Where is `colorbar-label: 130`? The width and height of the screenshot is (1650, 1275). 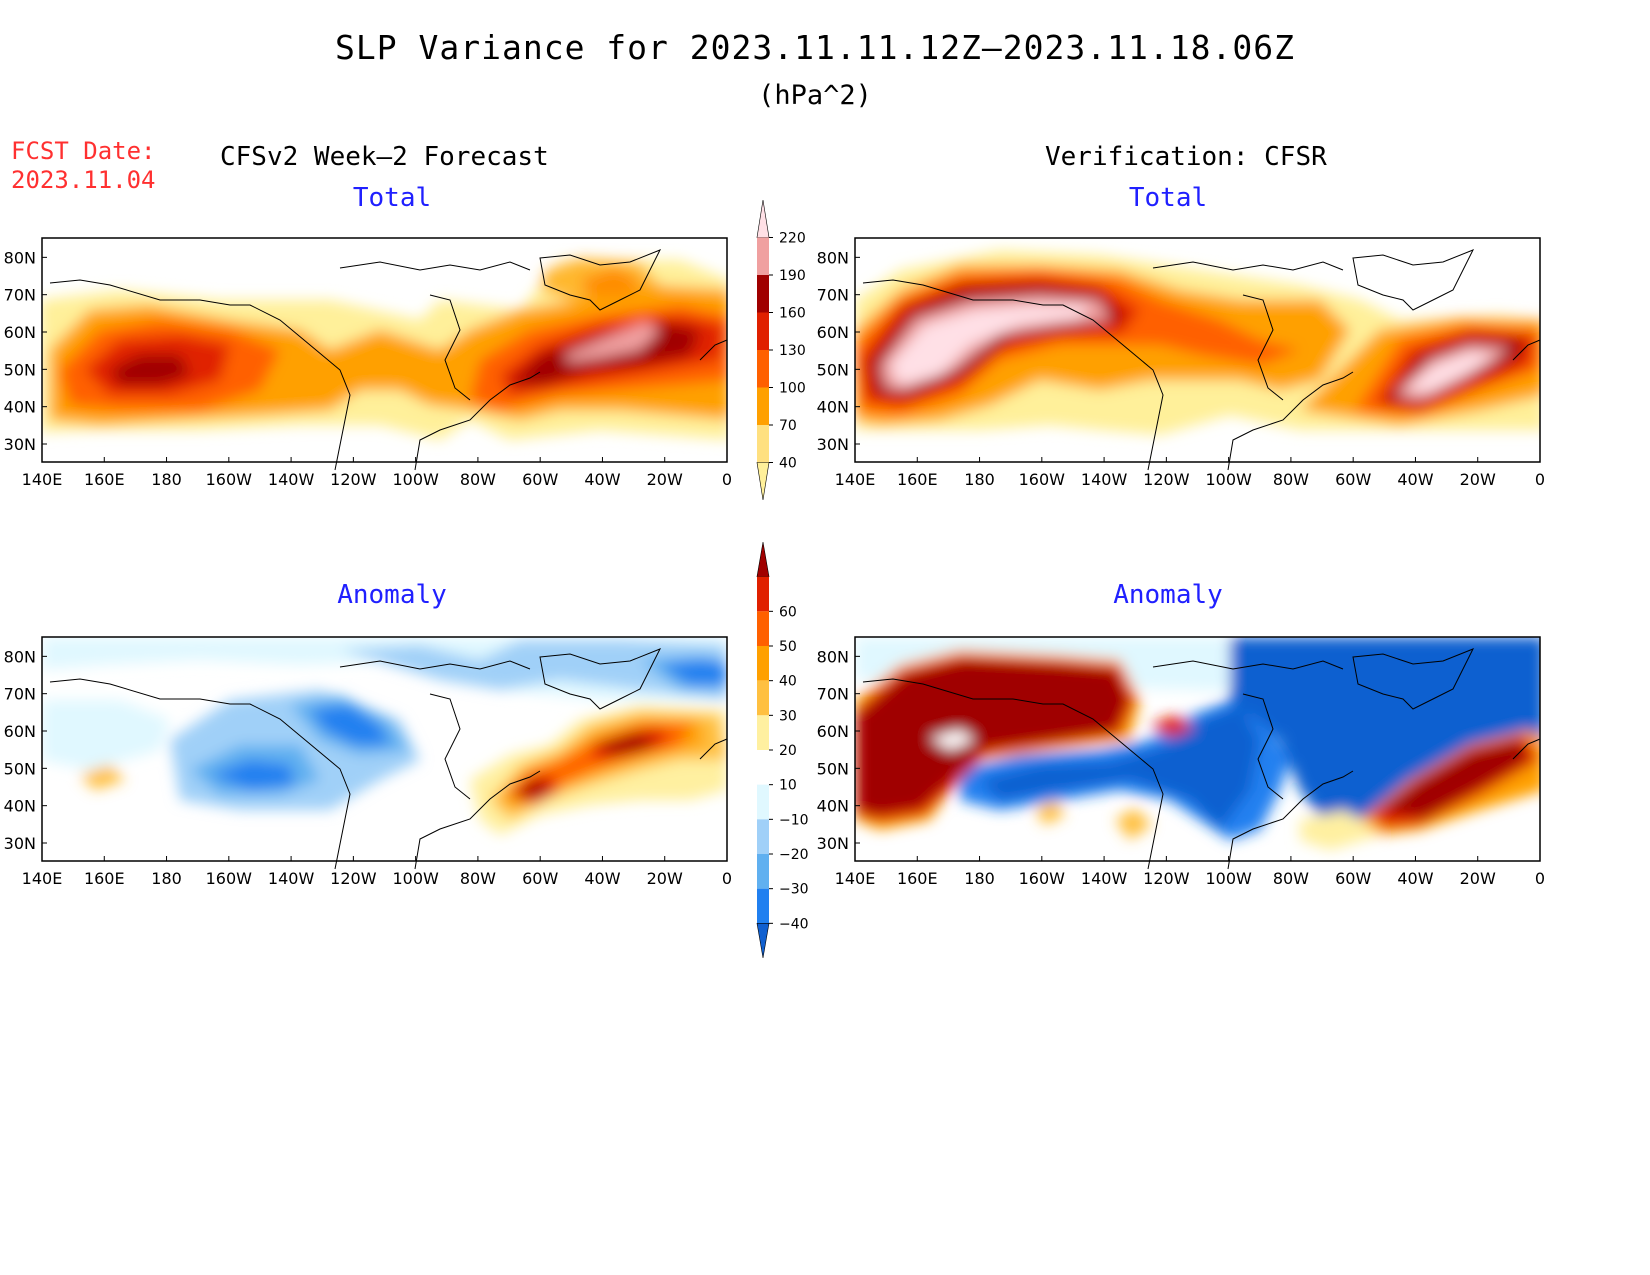
colorbar-label: 130 is located at coordinates (792, 351).